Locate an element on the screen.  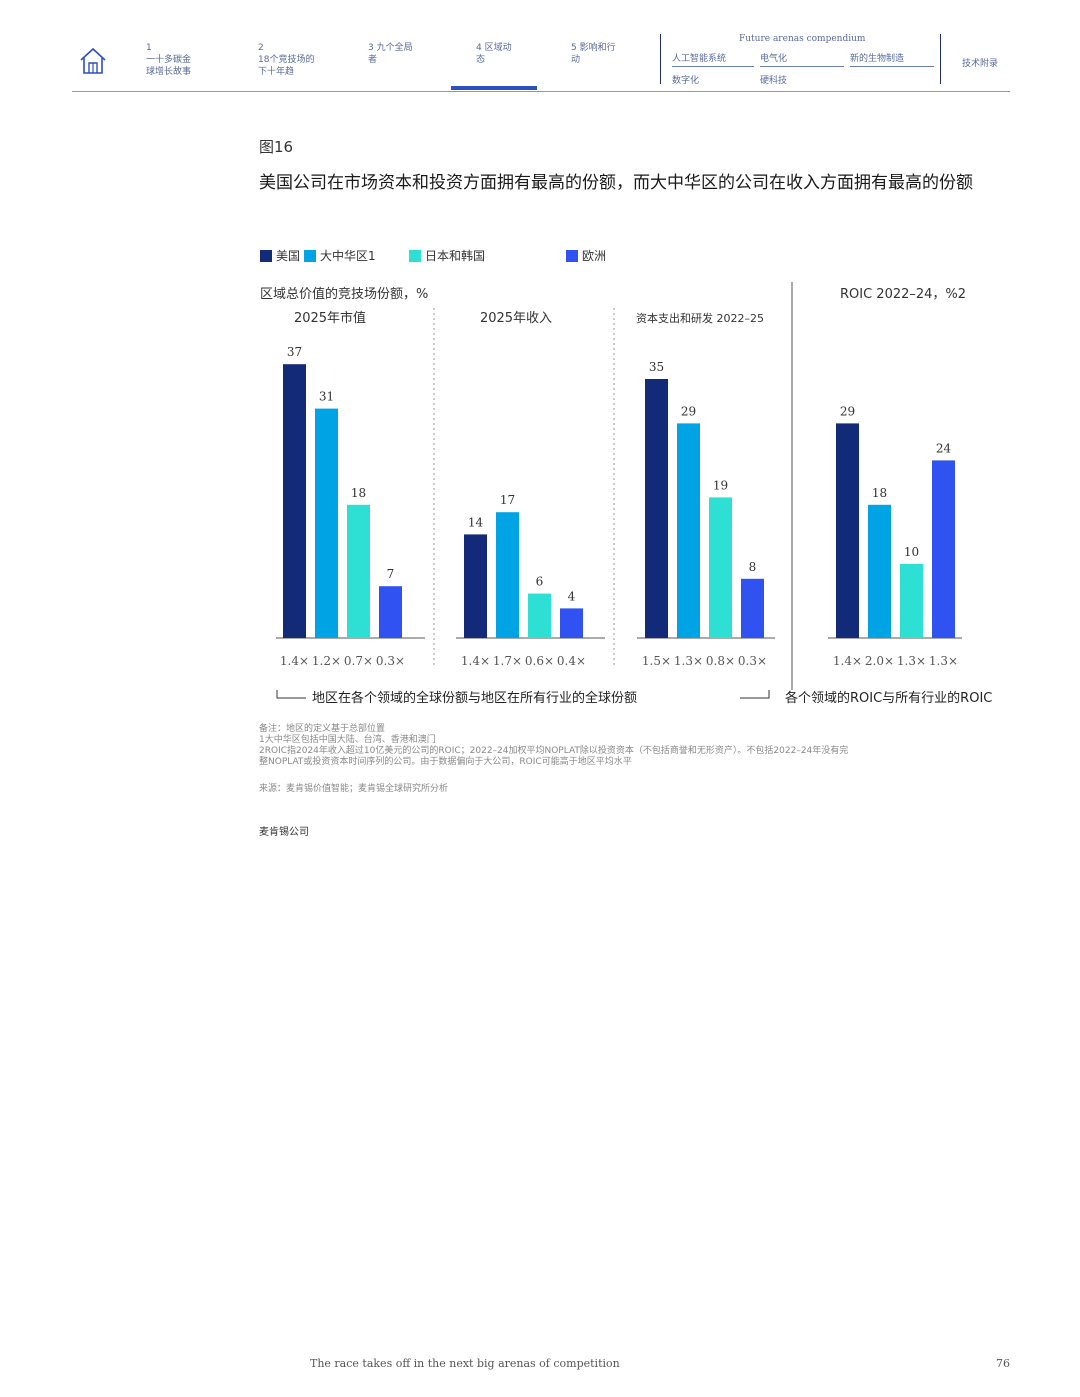
nav-item-label: 一十多碳金 球增长故事 is located at coordinates (169, 66).